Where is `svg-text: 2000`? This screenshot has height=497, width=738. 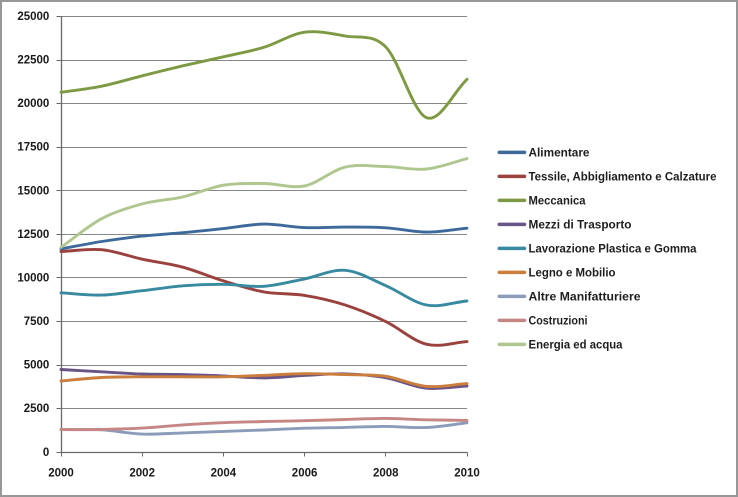
svg-text: 2000 is located at coordinates (61, 474).